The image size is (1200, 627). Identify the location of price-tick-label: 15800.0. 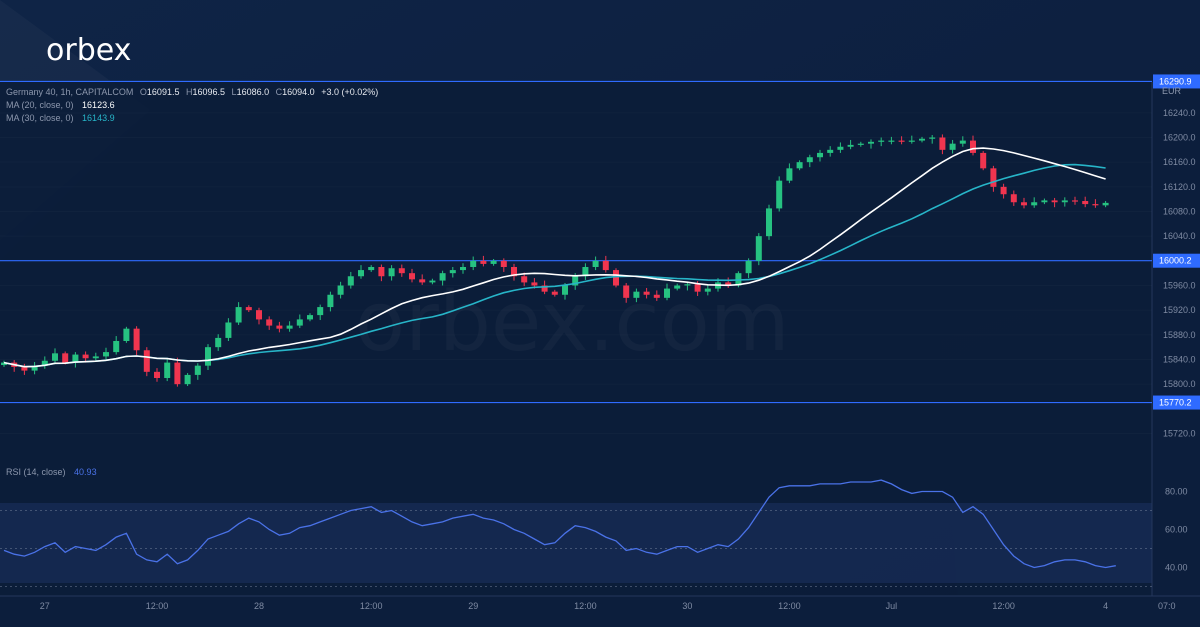
(1179, 384).